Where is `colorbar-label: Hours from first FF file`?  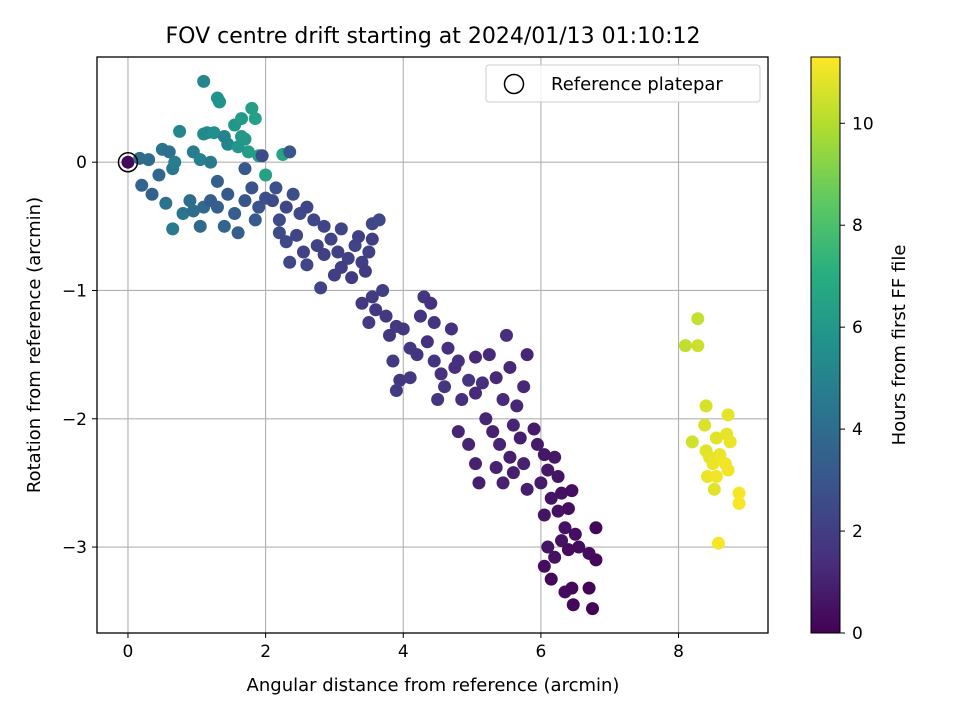
colorbar-label: Hours from first FF file is located at coordinates (899, 345).